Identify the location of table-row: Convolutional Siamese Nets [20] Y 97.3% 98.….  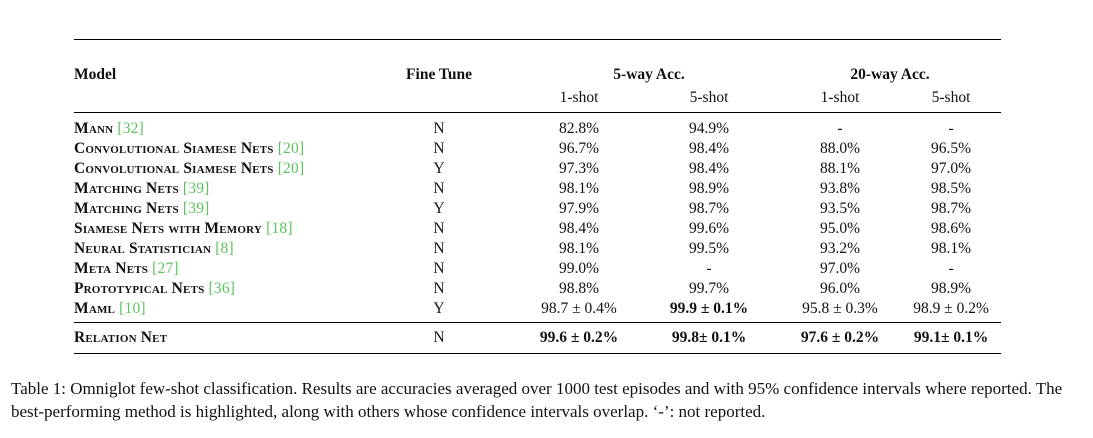
(537, 169).